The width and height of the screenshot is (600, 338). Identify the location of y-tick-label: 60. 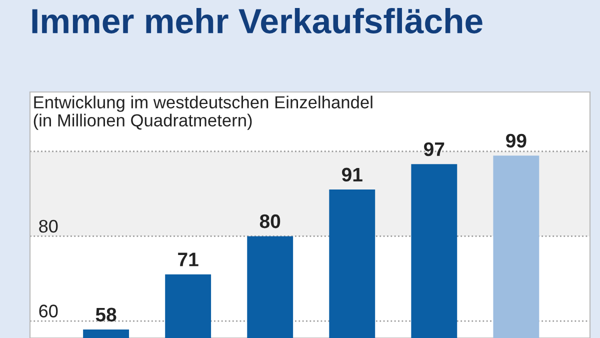
(48, 311).